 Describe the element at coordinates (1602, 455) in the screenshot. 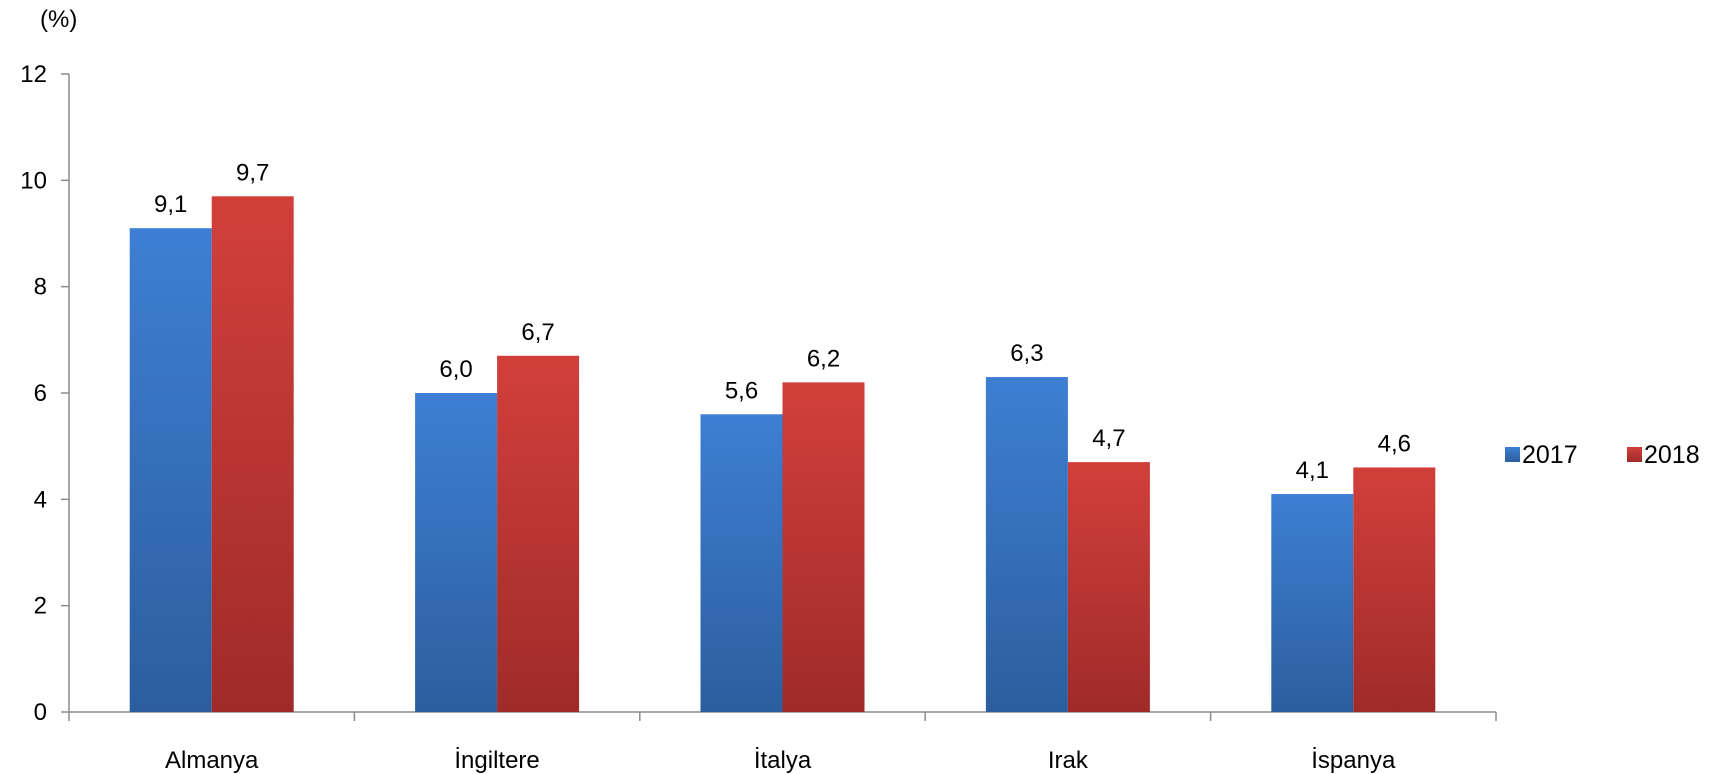

I see `legend: 2017 2018` at that location.